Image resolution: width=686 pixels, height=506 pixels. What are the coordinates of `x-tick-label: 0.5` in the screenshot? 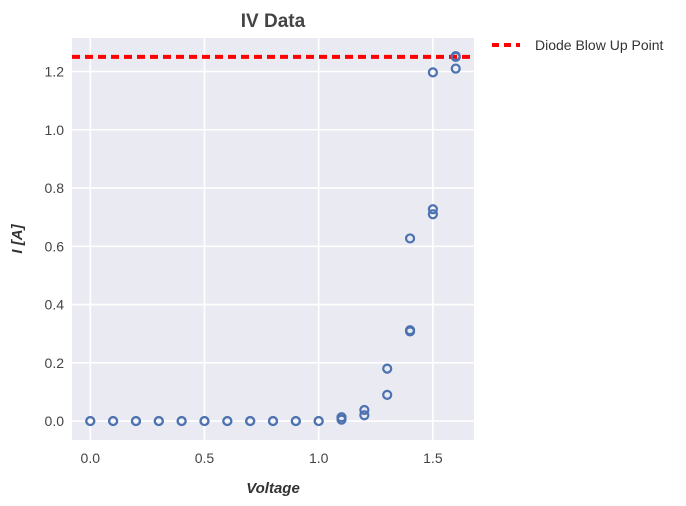 It's located at (205, 458).